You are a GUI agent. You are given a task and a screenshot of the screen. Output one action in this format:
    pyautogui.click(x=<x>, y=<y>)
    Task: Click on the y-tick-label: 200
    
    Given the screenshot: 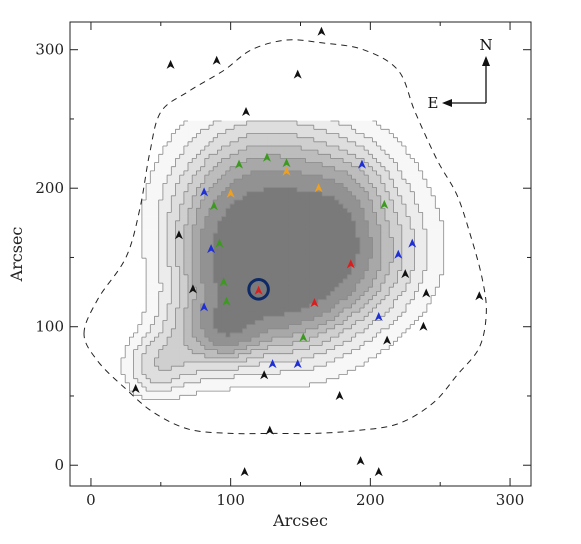 What is the action you would take?
    pyautogui.click(x=49, y=188)
    